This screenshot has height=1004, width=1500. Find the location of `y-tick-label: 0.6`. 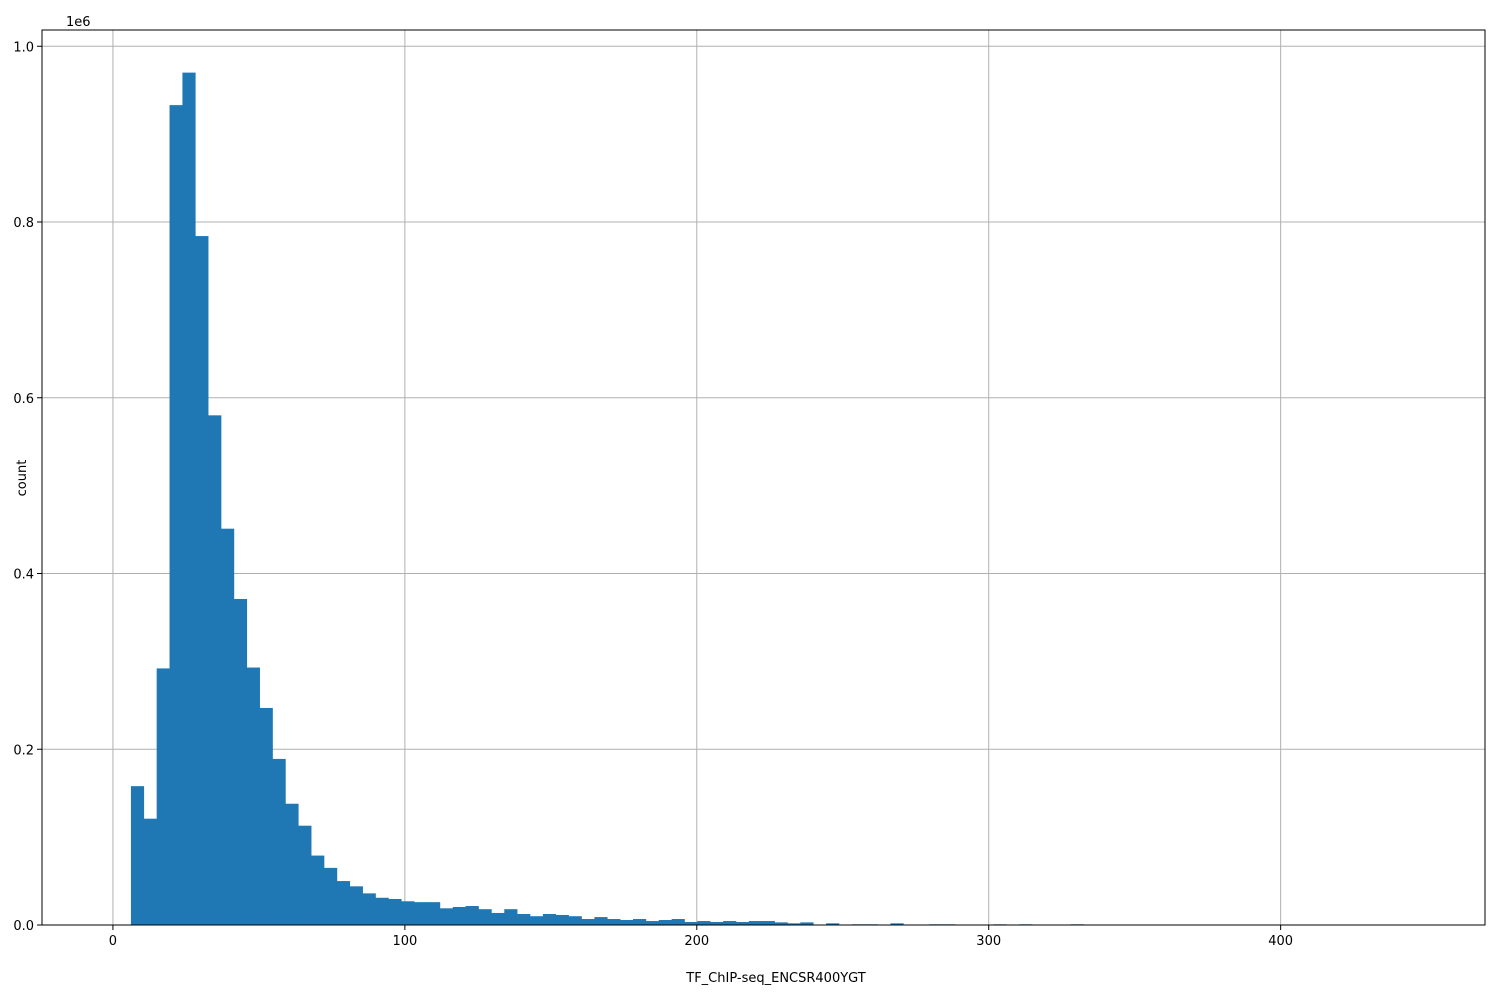

y-tick-label: 0.6 is located at coordinates (23, 399).